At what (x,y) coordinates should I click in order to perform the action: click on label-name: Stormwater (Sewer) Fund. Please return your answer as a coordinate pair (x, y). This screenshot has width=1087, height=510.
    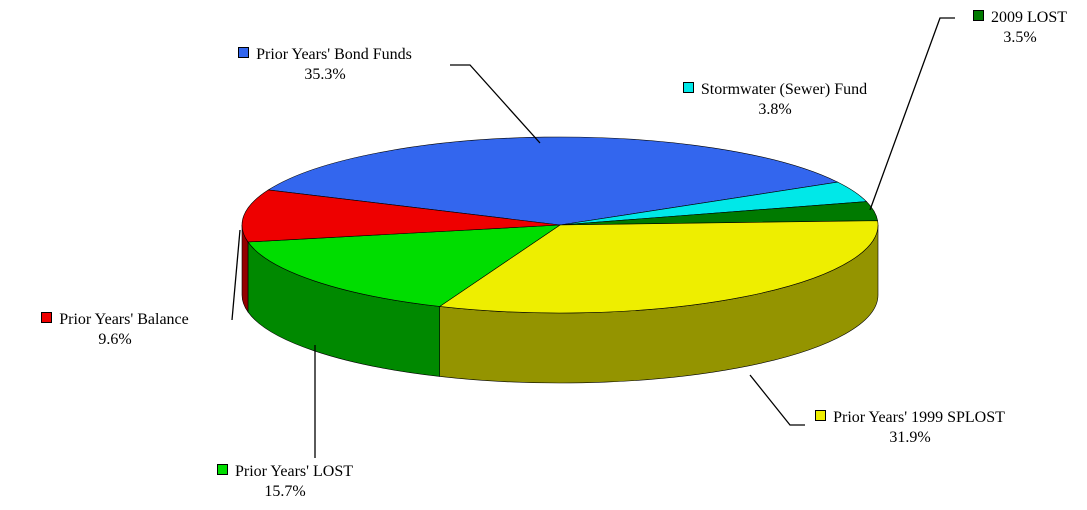
    Looking at the image, I should click on (784, 89).